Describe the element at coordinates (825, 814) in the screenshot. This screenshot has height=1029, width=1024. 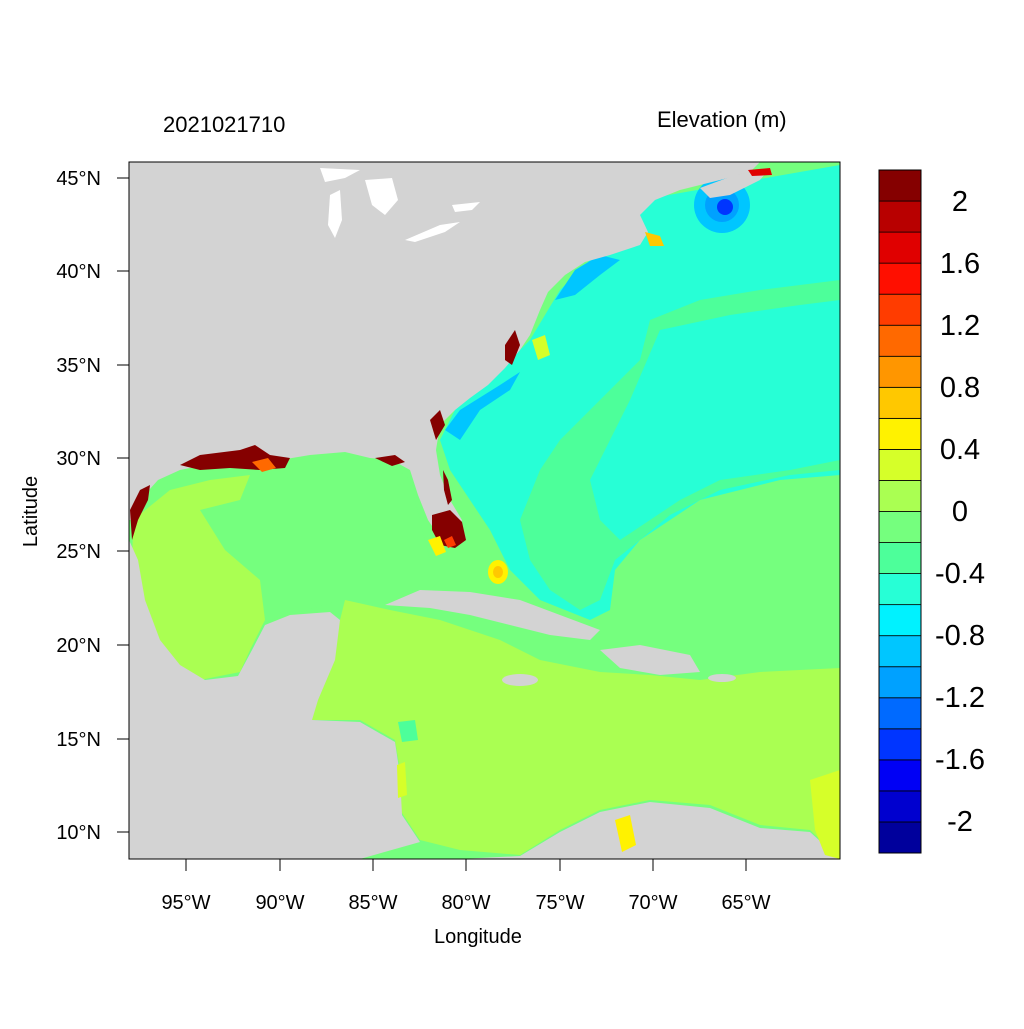
I see `east-caribbean-high` at that location.